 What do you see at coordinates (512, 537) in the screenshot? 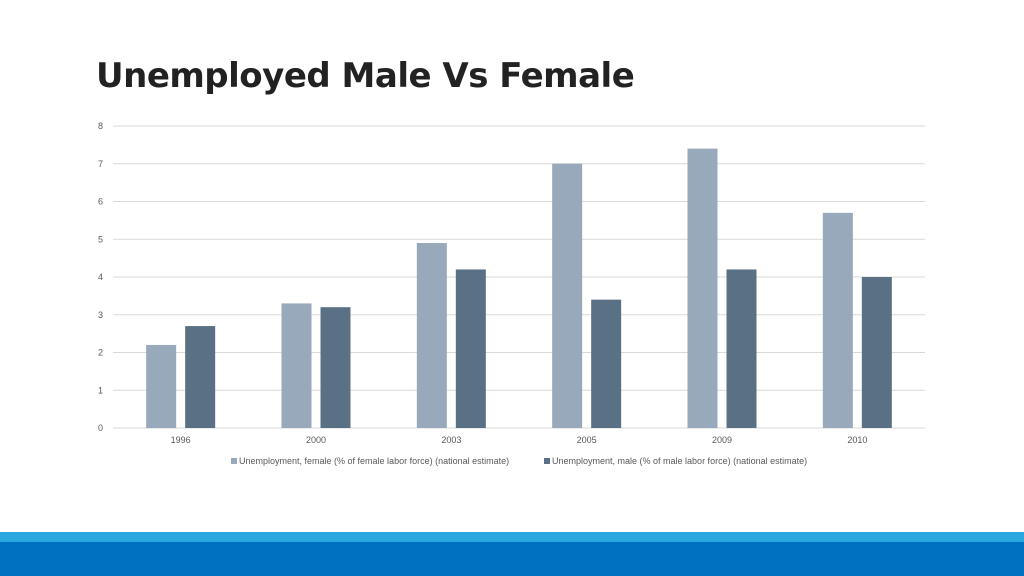
I see `footer-band-light` at bounding box center [512, 537].